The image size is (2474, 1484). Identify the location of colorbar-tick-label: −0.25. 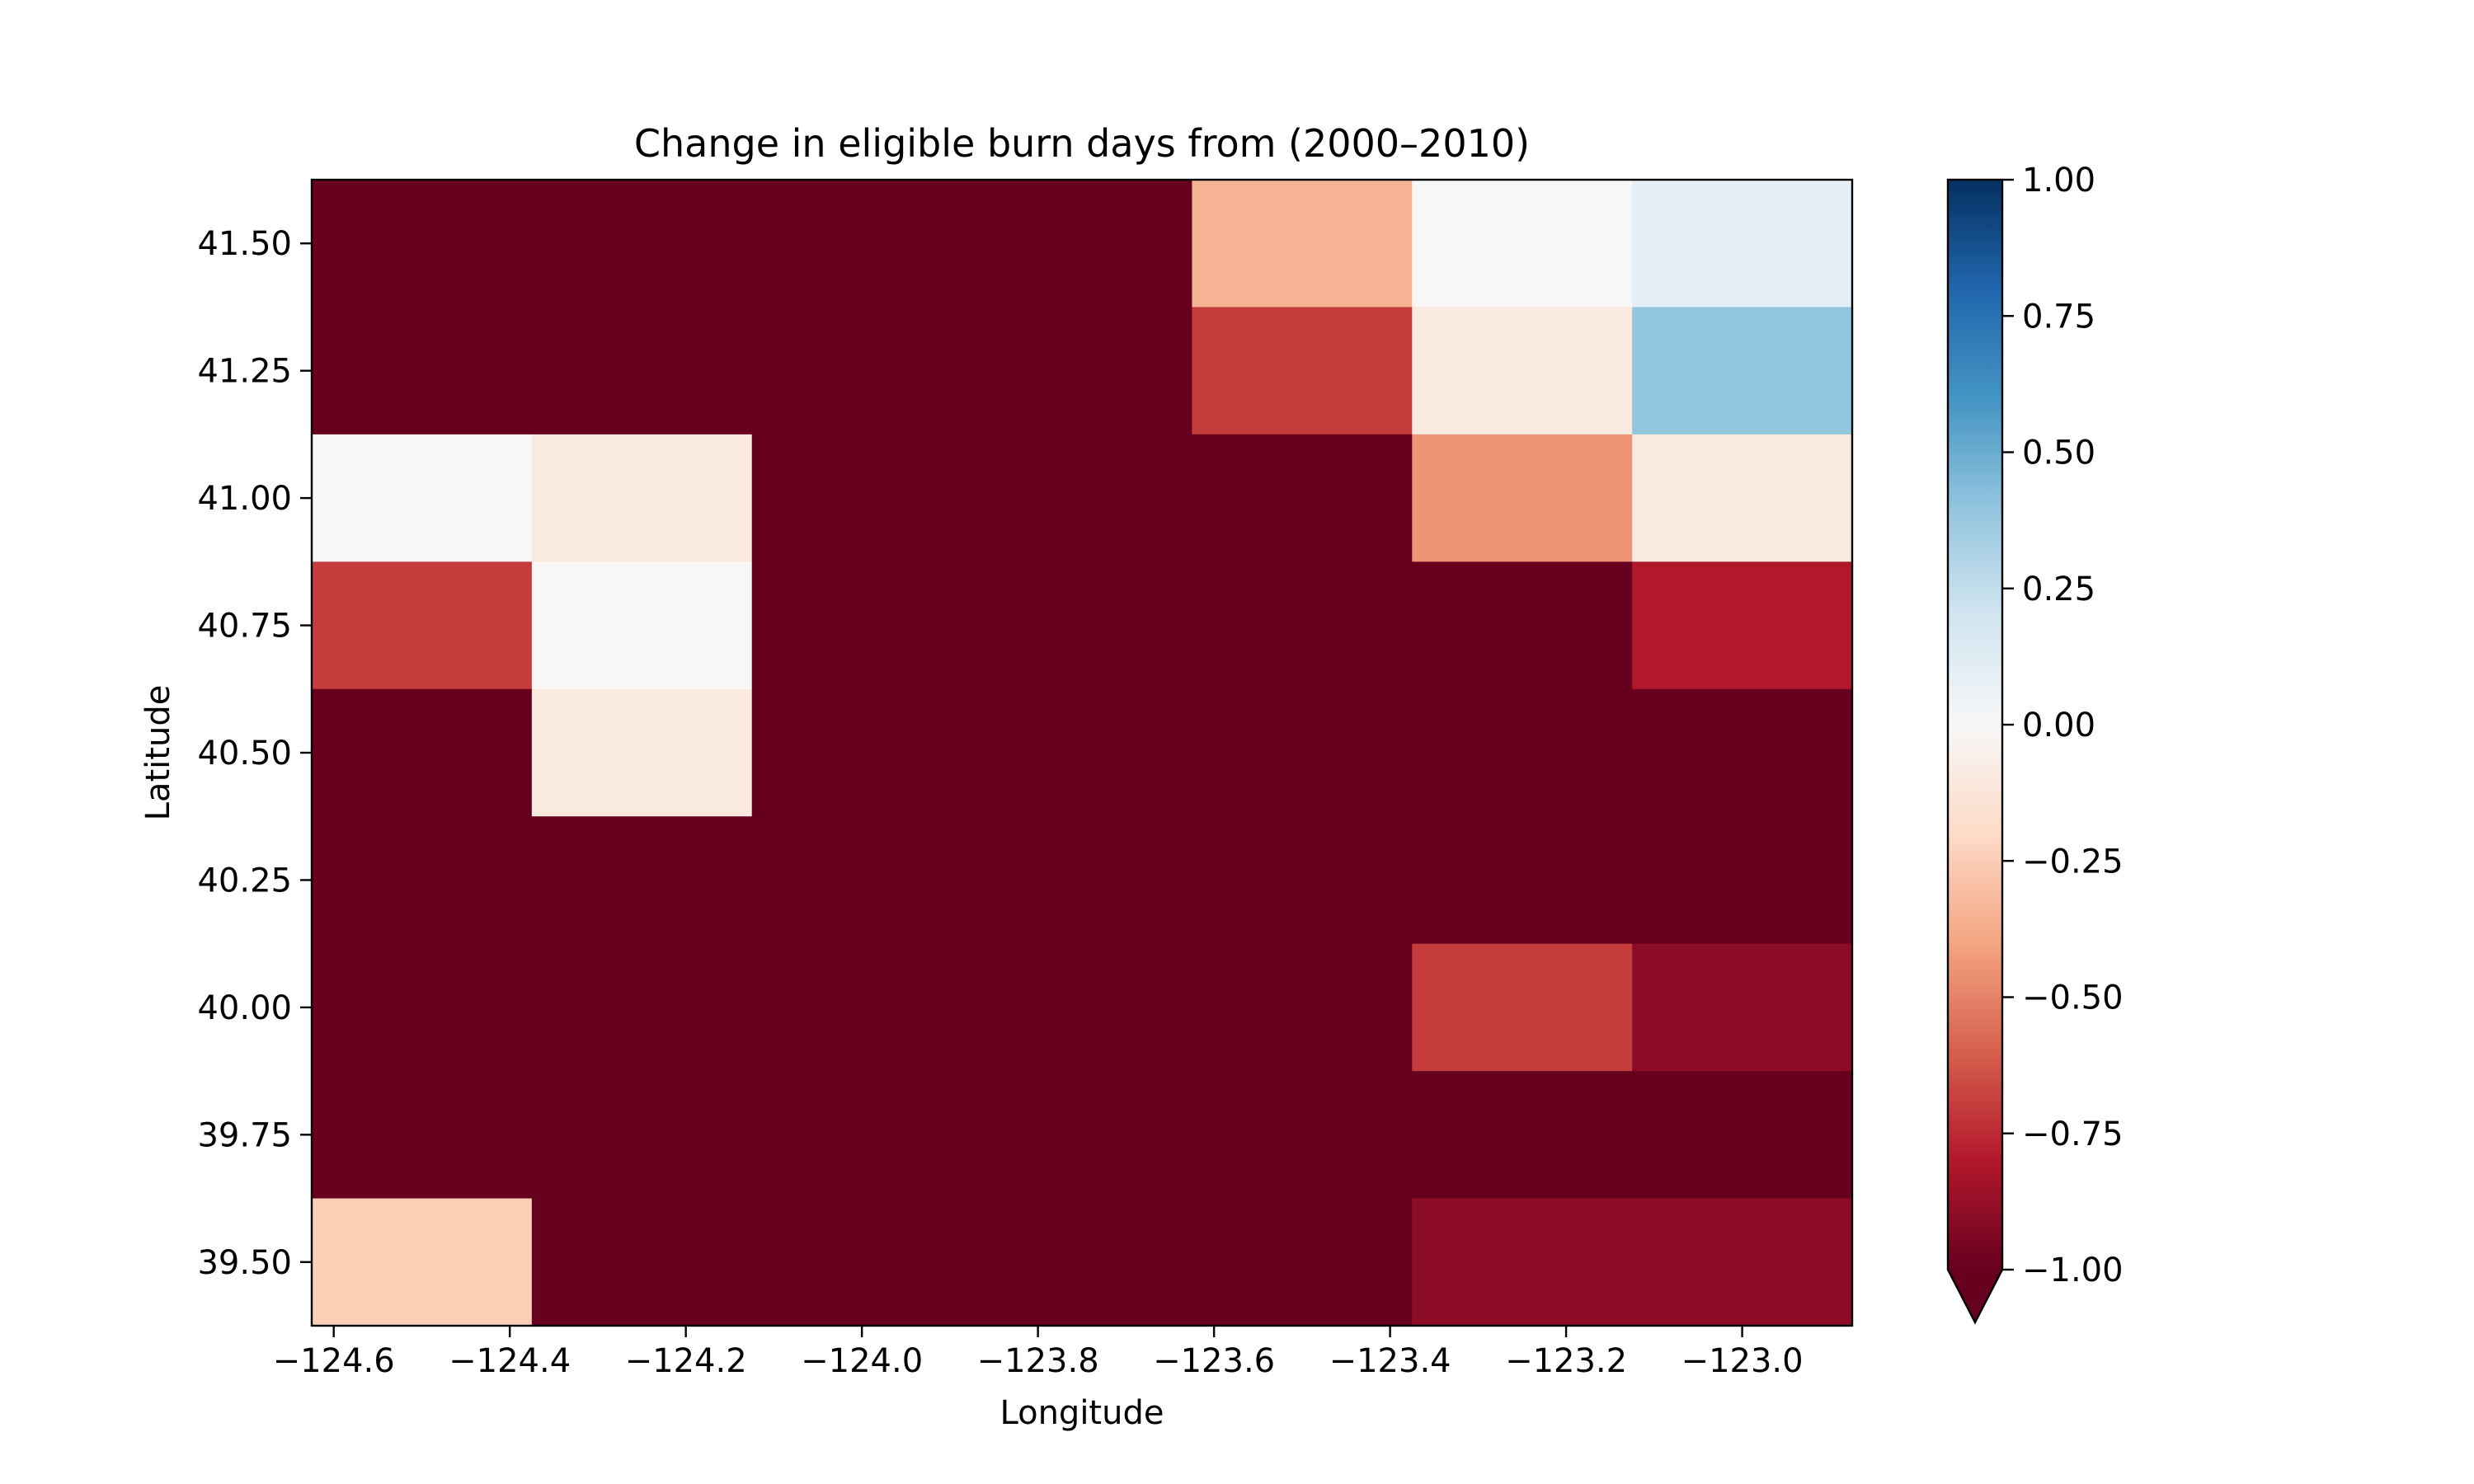
(2073, 862).